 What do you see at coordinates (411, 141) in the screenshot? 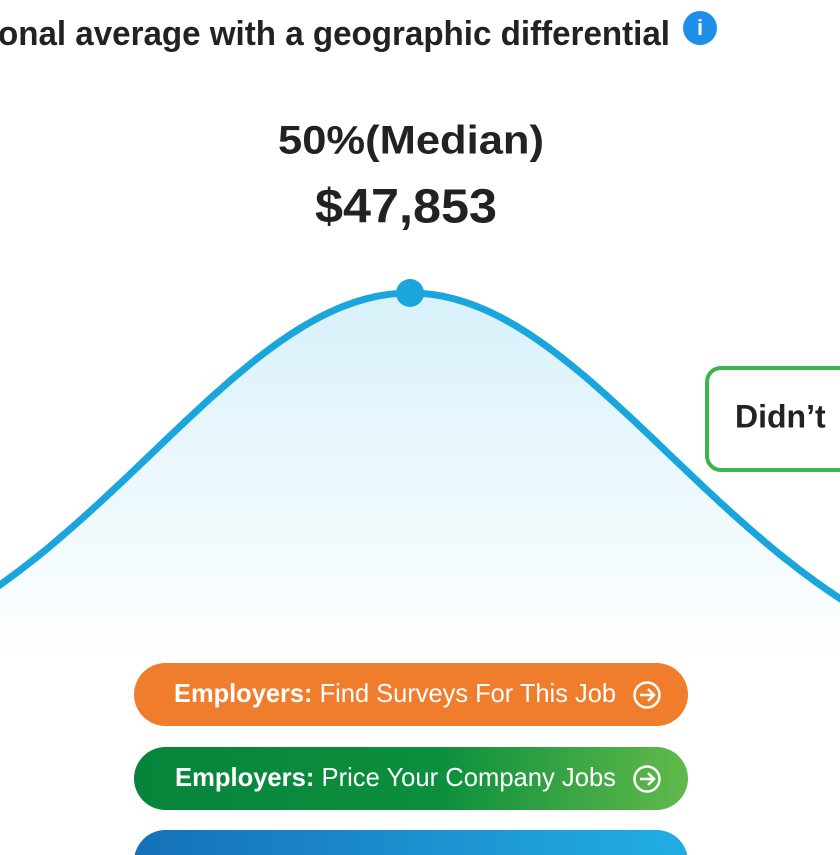
I see `median-label: 50%(Median)` at bounding box center [411, 141].